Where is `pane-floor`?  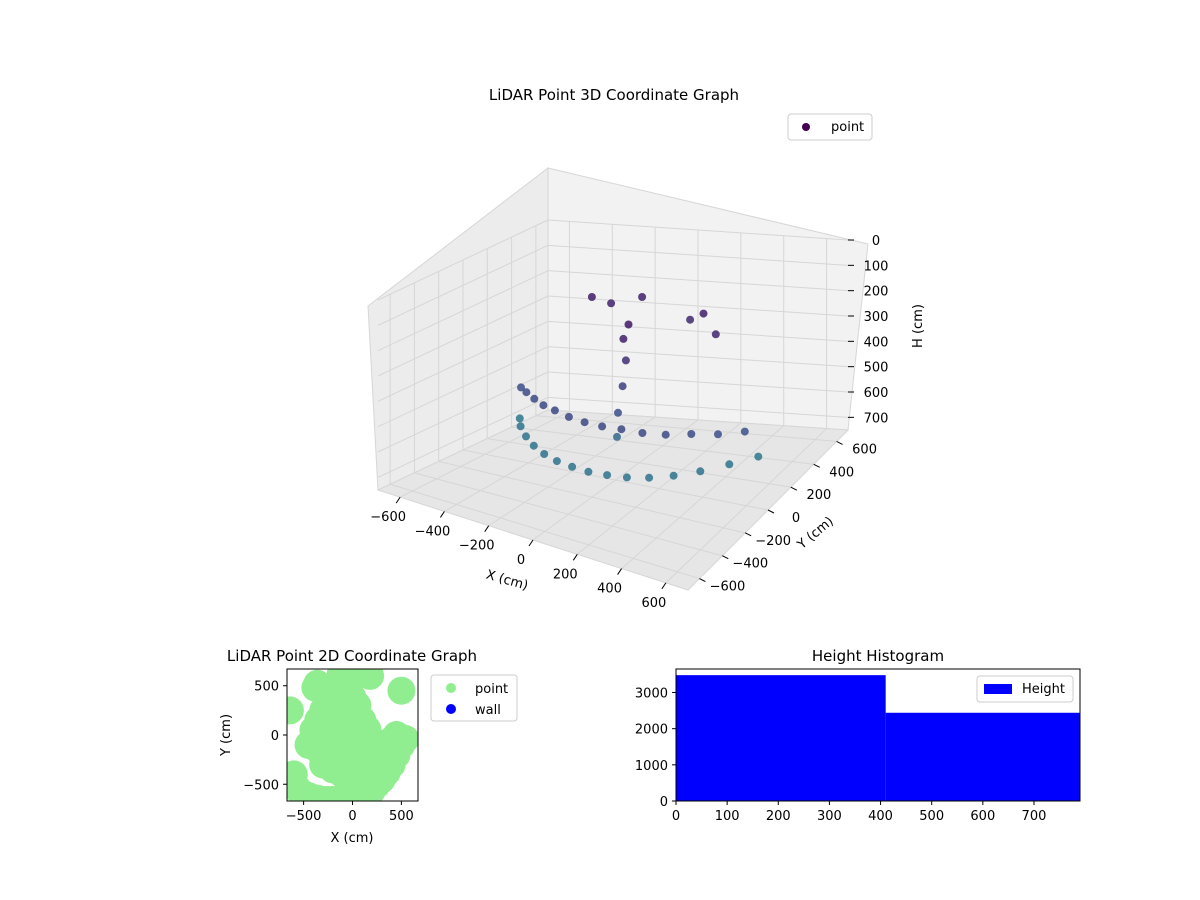
pane-floor is located at coordinates (613, 500).